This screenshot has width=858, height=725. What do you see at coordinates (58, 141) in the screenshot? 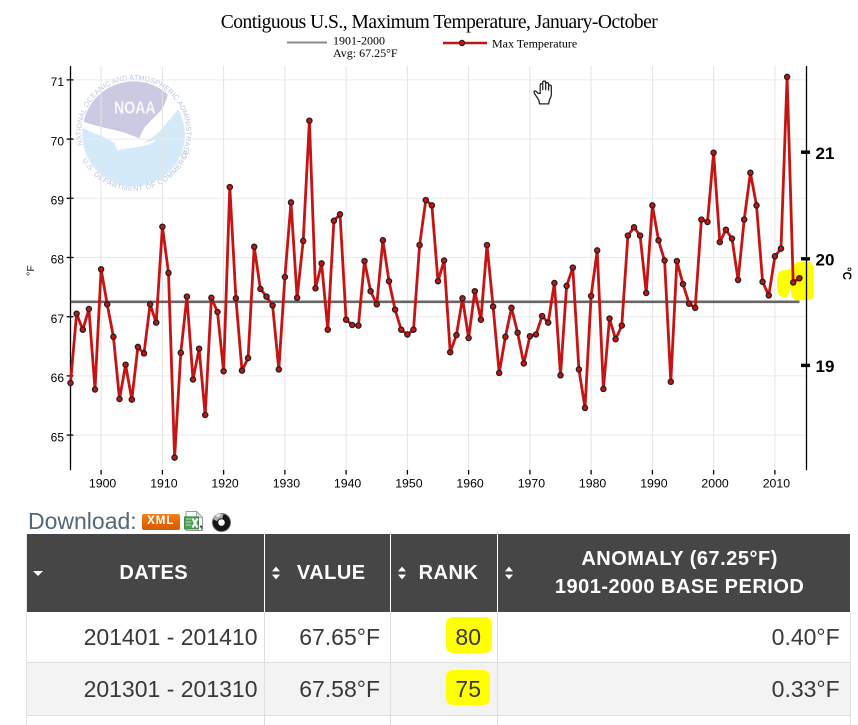
I see `svg-text: 70` at bounding box center [58, 141].